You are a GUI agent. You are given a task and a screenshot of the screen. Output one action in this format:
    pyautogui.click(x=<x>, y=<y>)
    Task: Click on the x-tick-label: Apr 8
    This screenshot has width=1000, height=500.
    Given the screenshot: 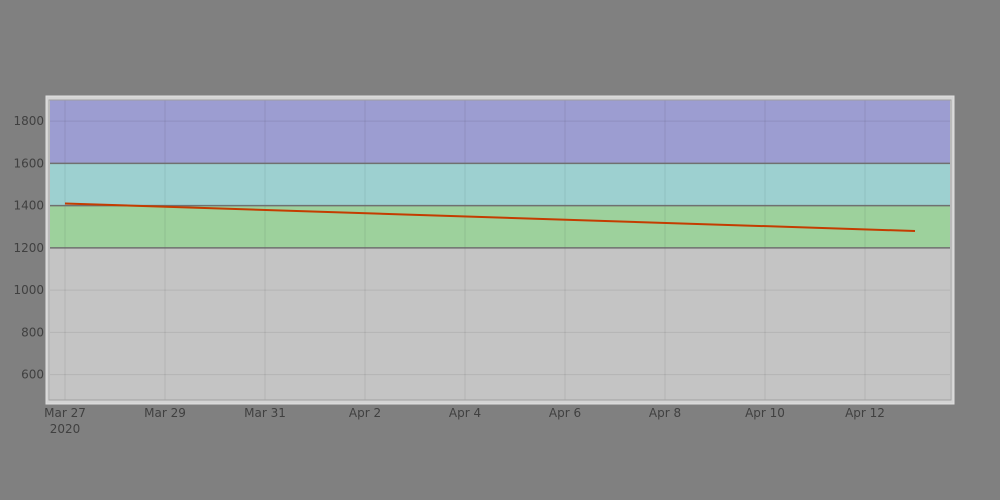 What is the action you would take?
    pyautogui.click(x=665, y=413)
    